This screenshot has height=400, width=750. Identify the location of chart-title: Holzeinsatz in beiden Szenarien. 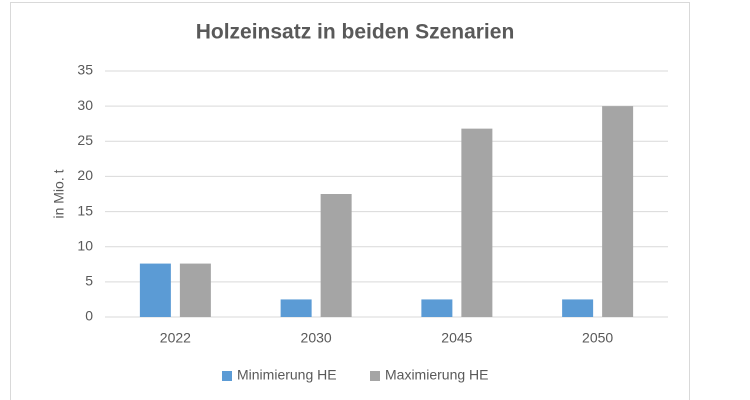
(355, 32).